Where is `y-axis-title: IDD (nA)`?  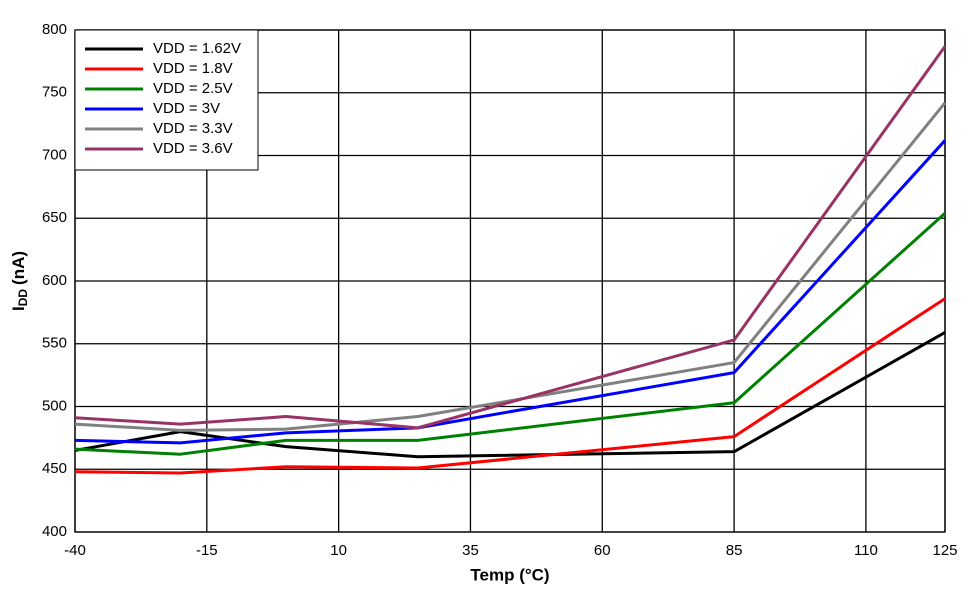 y-axis-title: IDD (nA) is located at coordinates (19, 281).